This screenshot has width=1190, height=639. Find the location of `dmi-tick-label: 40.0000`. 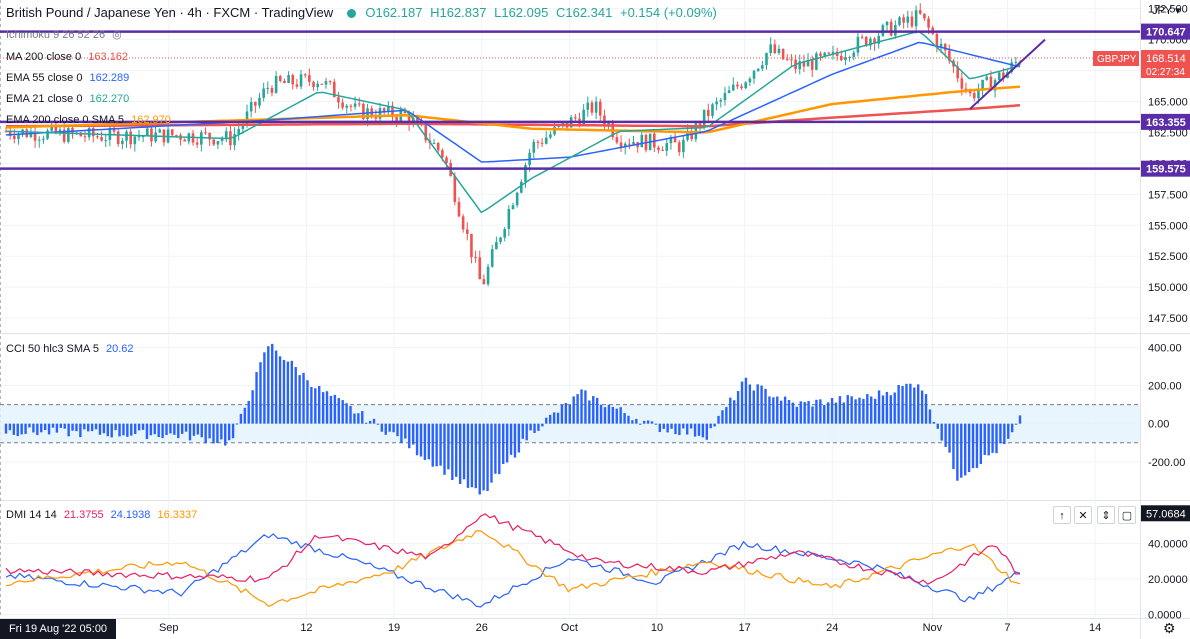

dmi-tick-label: 40.0000 is located at coordinates (1168, 545).